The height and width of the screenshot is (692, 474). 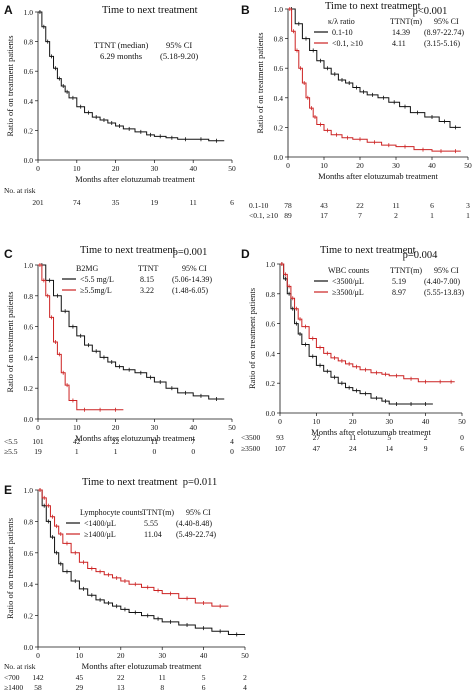 What do you see at coordinates (77, 441) in the screenshot?
I see `risk-value: 42` at bounding box center [77, 441].